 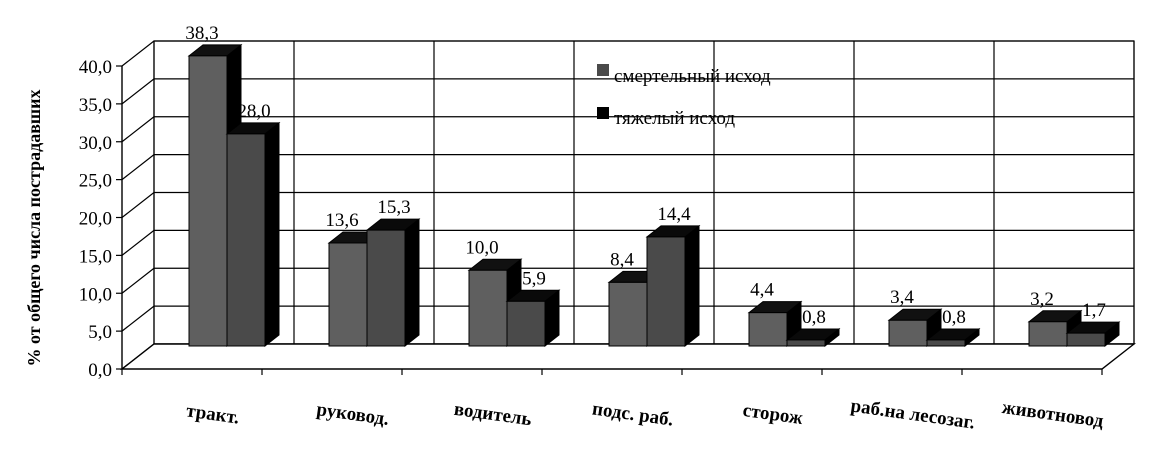 I want to click on data-label-fatal-0: 38,3, so click(x=201, y=33).